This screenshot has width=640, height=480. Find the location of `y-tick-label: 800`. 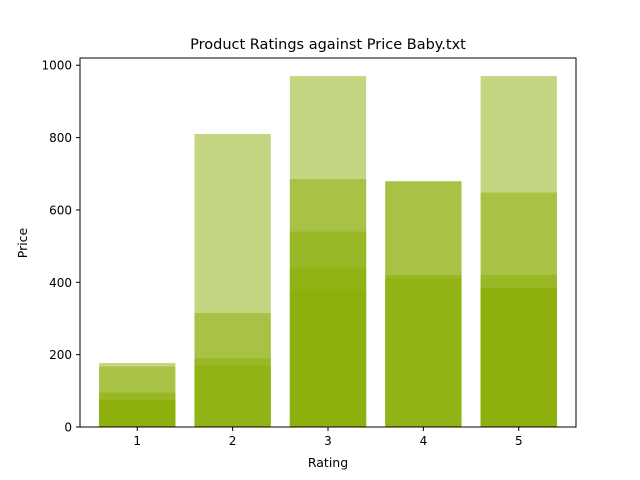

y-tick-label: 800 is located at coordinates (60, 138).